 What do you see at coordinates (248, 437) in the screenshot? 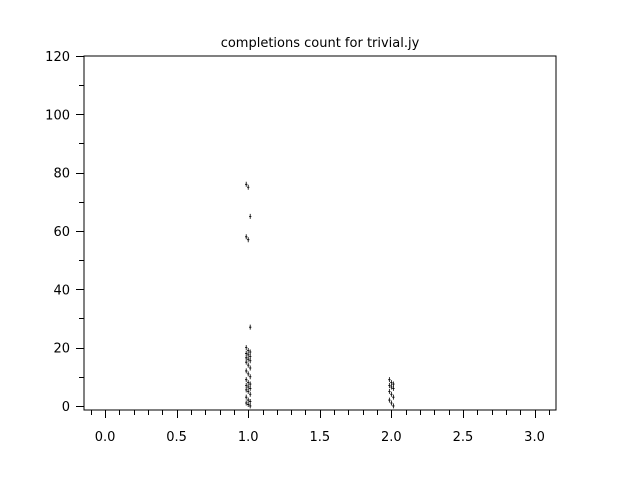
I see `x-tick-label: 1.0` at bounding box center [248, 437].